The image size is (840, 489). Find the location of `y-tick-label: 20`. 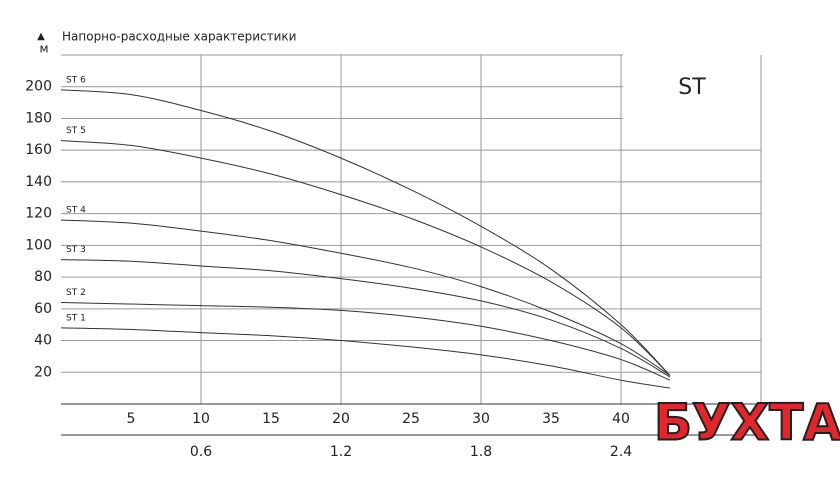

y-tick-label: 20 is located at coordinates (43, 372).